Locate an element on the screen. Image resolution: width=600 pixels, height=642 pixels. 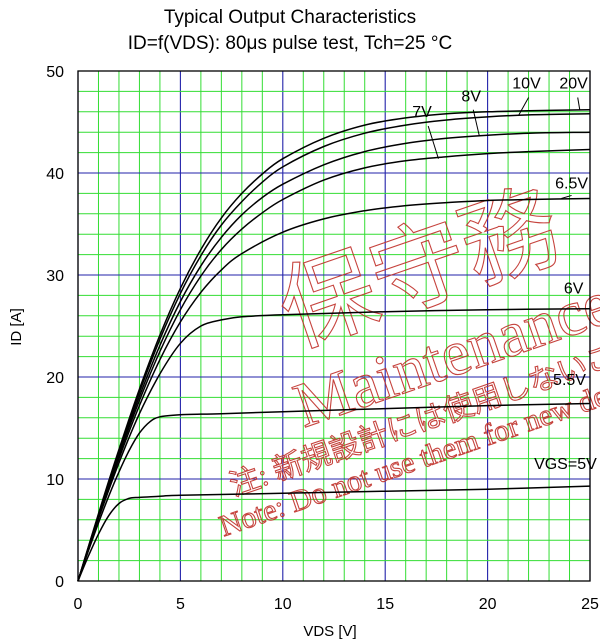
y-tick-label: 40 is located at coordinates (55, 174).